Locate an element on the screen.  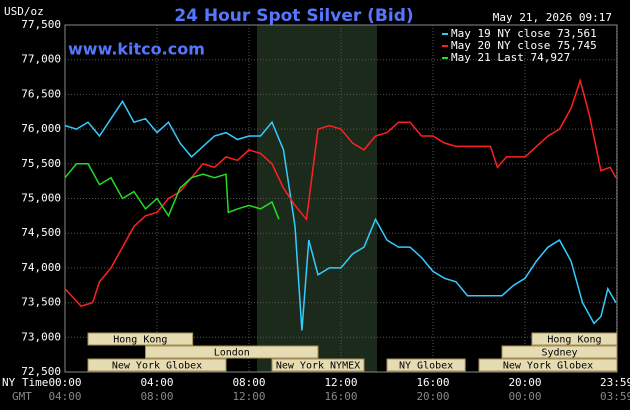
y-tick-label: 74,500 is located at coordinates (41, 232).